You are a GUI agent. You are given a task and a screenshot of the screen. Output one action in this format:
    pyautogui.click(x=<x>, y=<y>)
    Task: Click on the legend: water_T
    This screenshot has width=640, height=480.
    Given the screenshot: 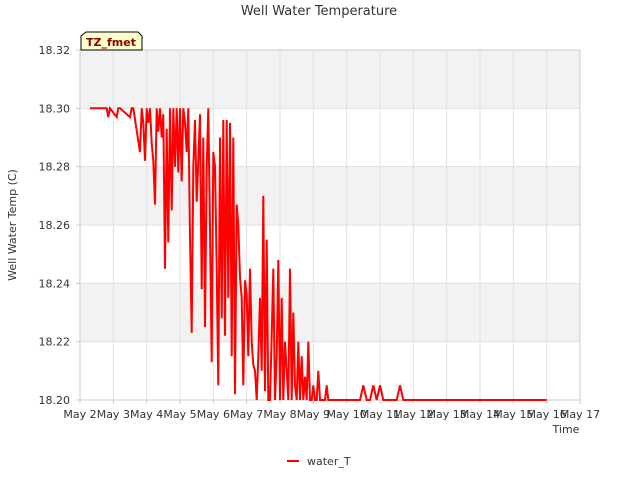 What is the action you would take?
    pyautogui.click(x=319, y=461)
    